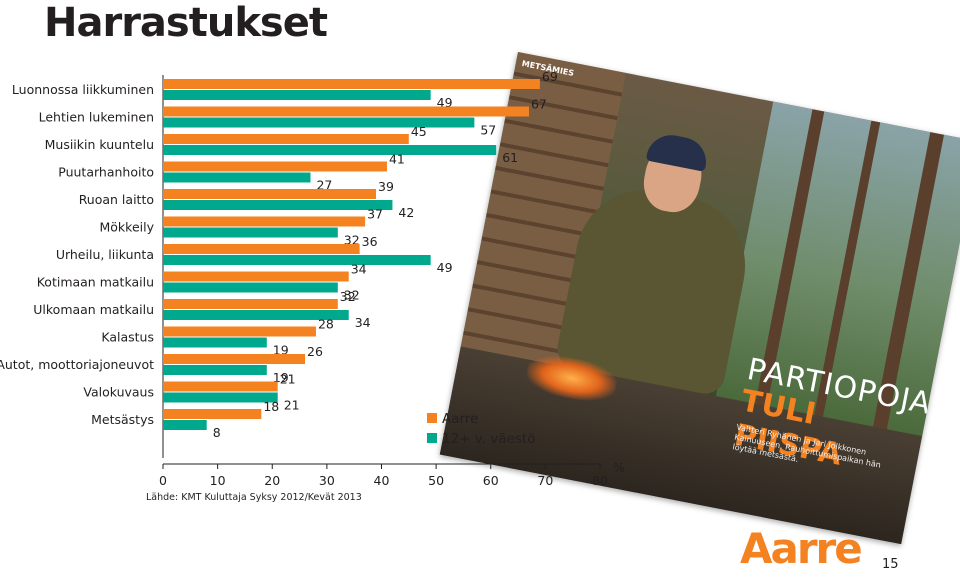 Image resolution: width=960 pixels, height=577 pixels. Describe the element at coordinates (419, 131) in the screenshot. I see `value-label-aarre: 45` at that location.